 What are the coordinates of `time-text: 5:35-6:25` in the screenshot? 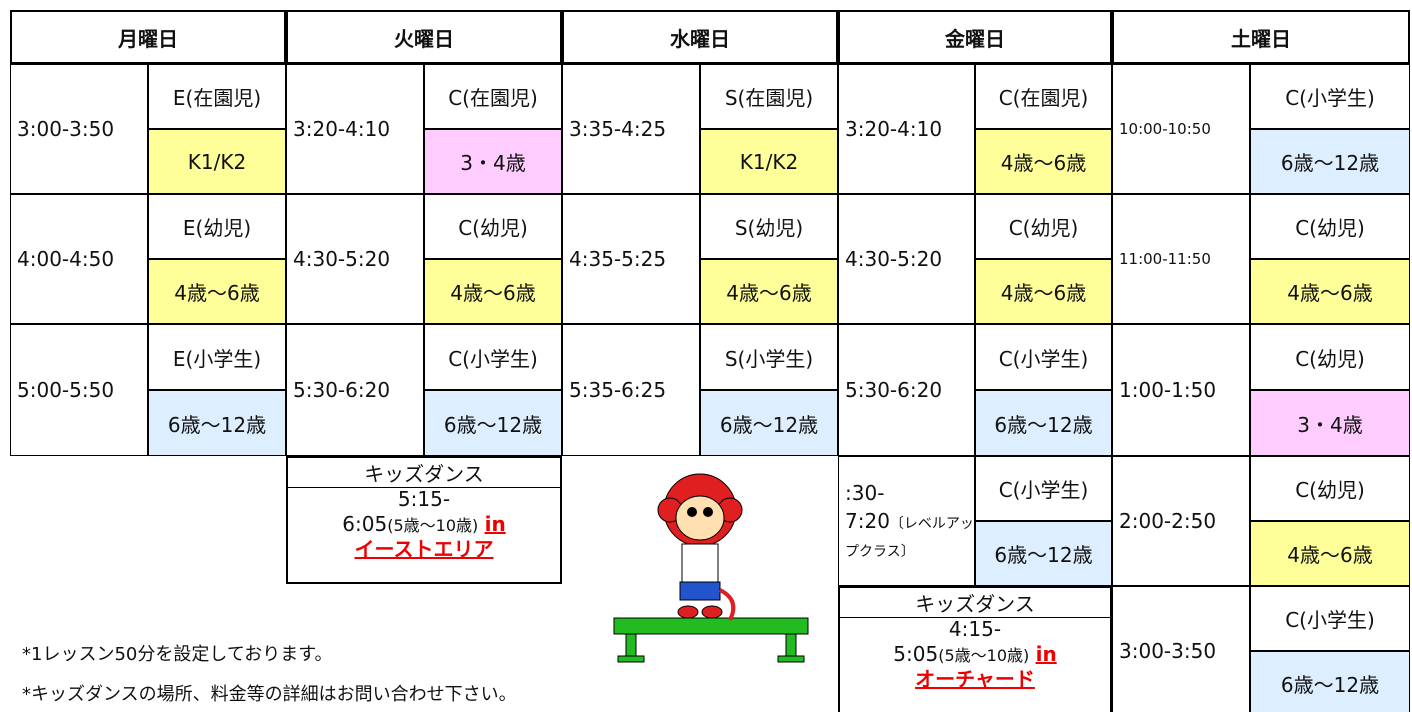 It's located at (617, 390).